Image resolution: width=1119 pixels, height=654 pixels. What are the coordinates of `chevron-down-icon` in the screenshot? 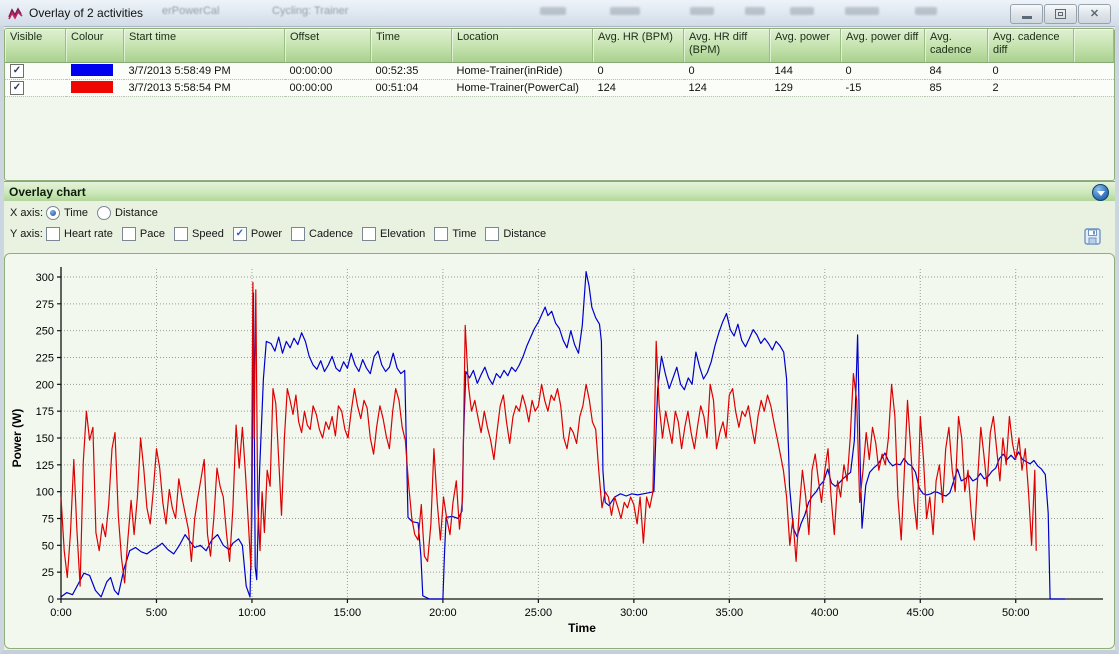 It's located at (1100, 193).